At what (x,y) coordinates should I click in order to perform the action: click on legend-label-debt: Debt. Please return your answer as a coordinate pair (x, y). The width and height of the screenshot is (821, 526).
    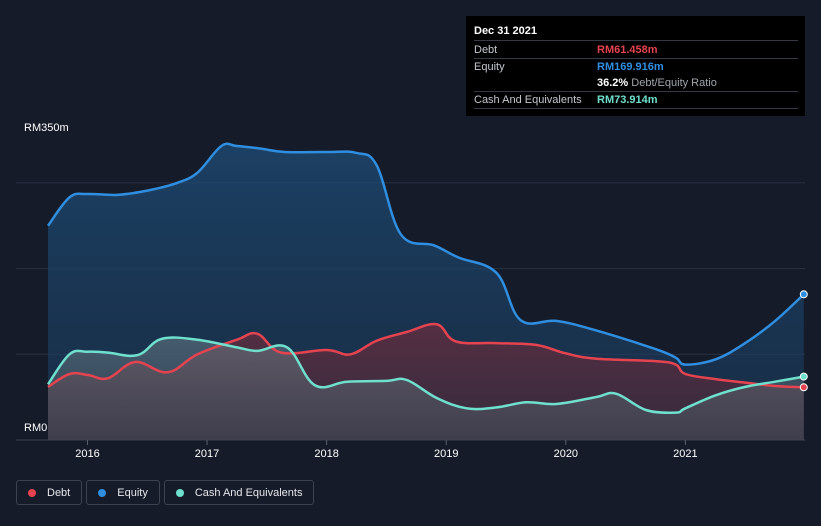
    Looking at the image, I should click on (59, 492).